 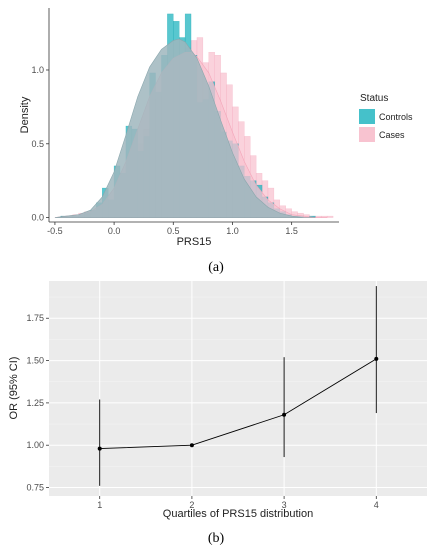 I want to click on x-tick-label: 2, so click(x=191, y=505).